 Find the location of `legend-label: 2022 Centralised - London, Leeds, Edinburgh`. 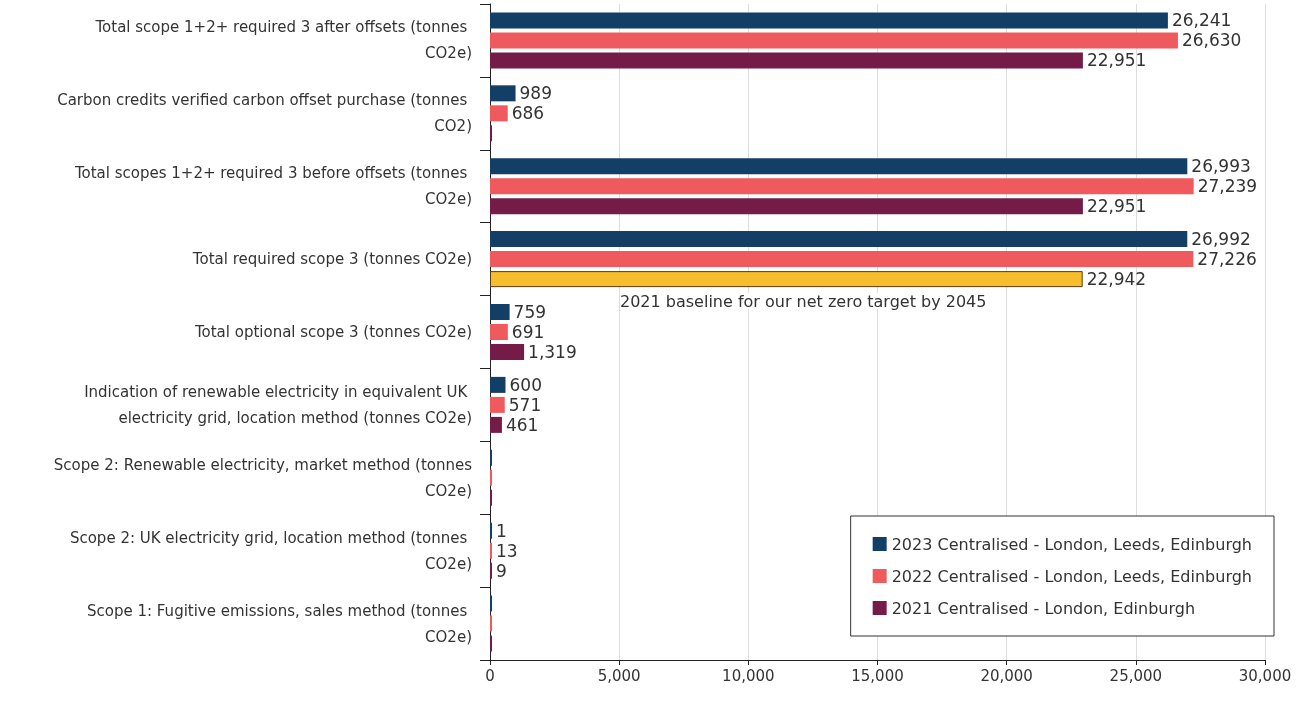

legend-label: 2022 Centralised - London, Leeds, Edinburgh is located at coordinates (1072, 576).